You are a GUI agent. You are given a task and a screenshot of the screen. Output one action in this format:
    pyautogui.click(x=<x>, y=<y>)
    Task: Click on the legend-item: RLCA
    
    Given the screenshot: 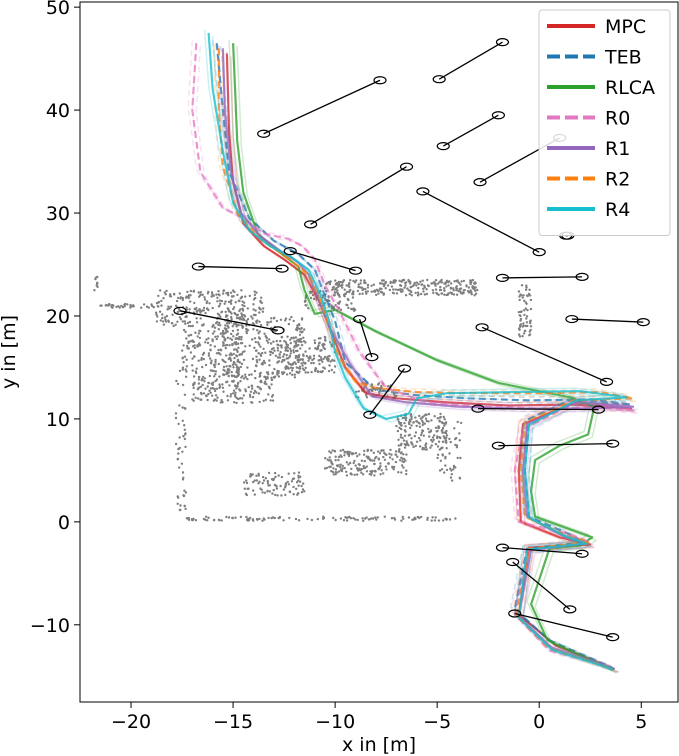 What is the action you would take?
    pyautogui.click(x=601, y=88)
    